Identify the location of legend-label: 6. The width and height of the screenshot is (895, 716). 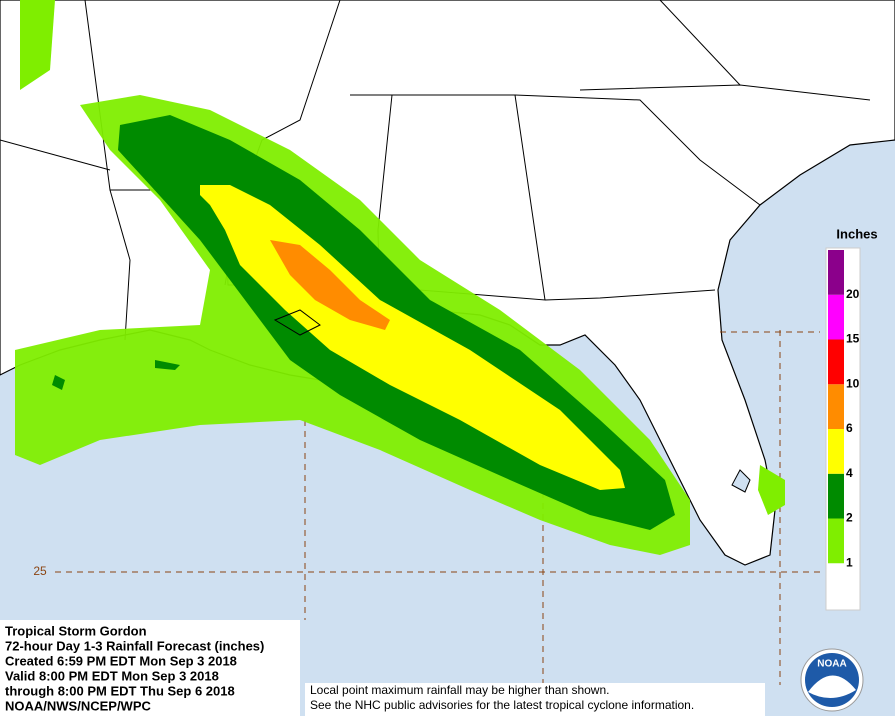
(849, 428).